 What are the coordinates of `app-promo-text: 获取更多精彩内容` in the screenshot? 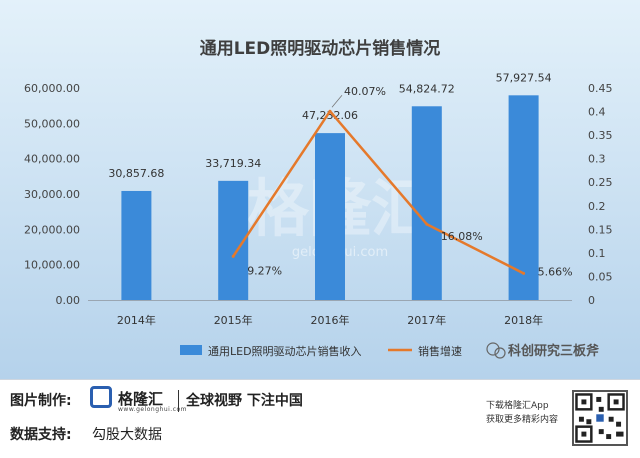 It's located at (522, 420).